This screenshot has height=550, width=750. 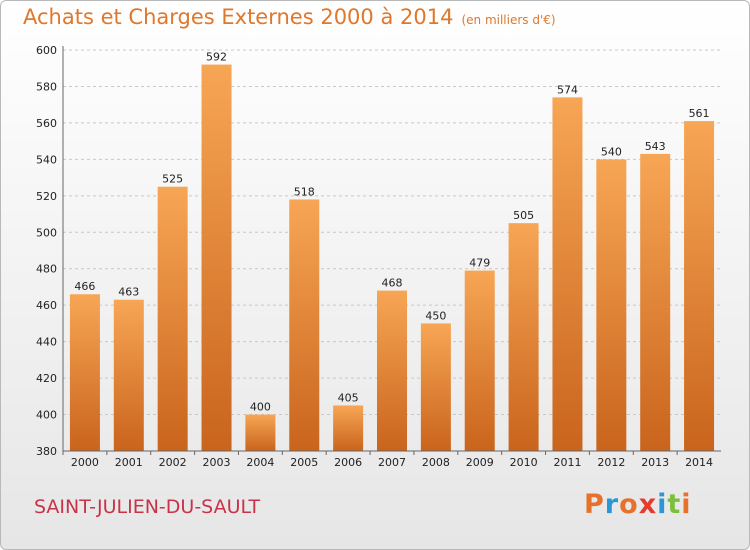 I want to click on bar-2007, so click(x=392, y=370).